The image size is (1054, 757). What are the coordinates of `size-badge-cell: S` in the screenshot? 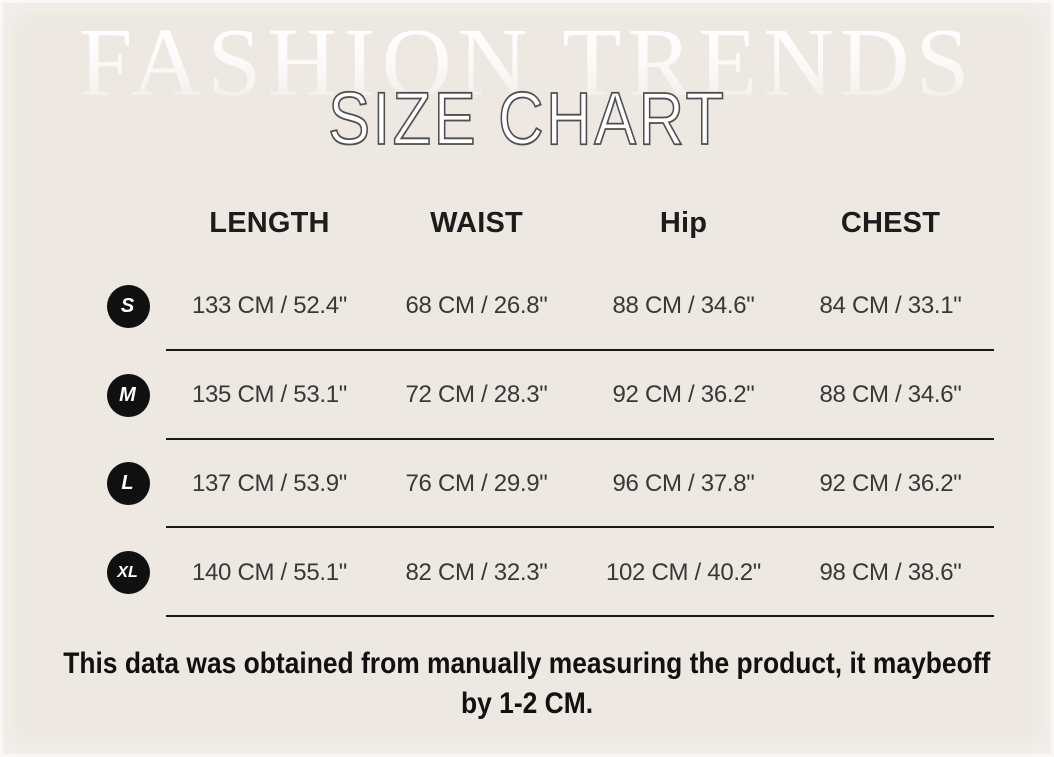 It's located at (83, 306).